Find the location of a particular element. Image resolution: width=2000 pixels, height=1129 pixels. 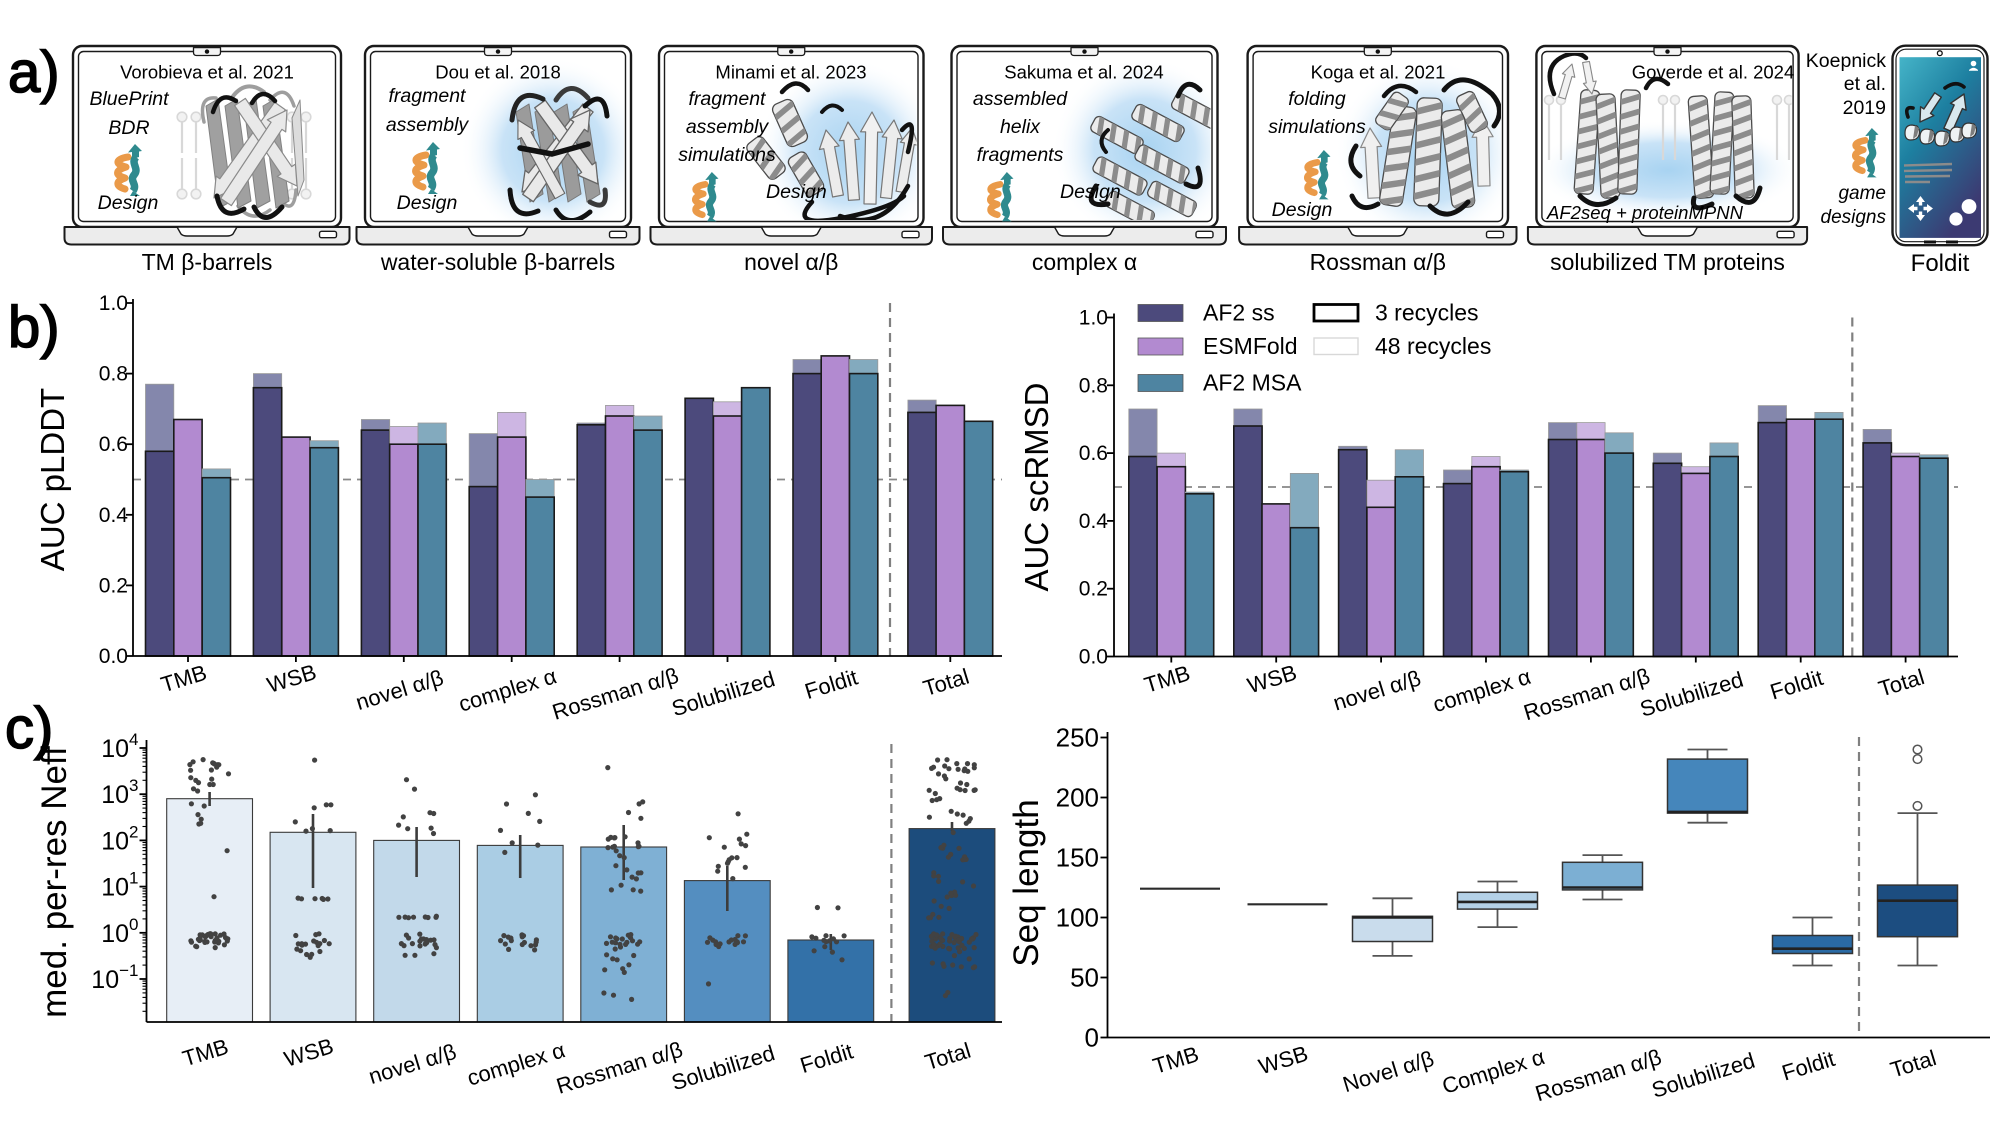

svg-text: designs is located at coordinates (1854, 217).